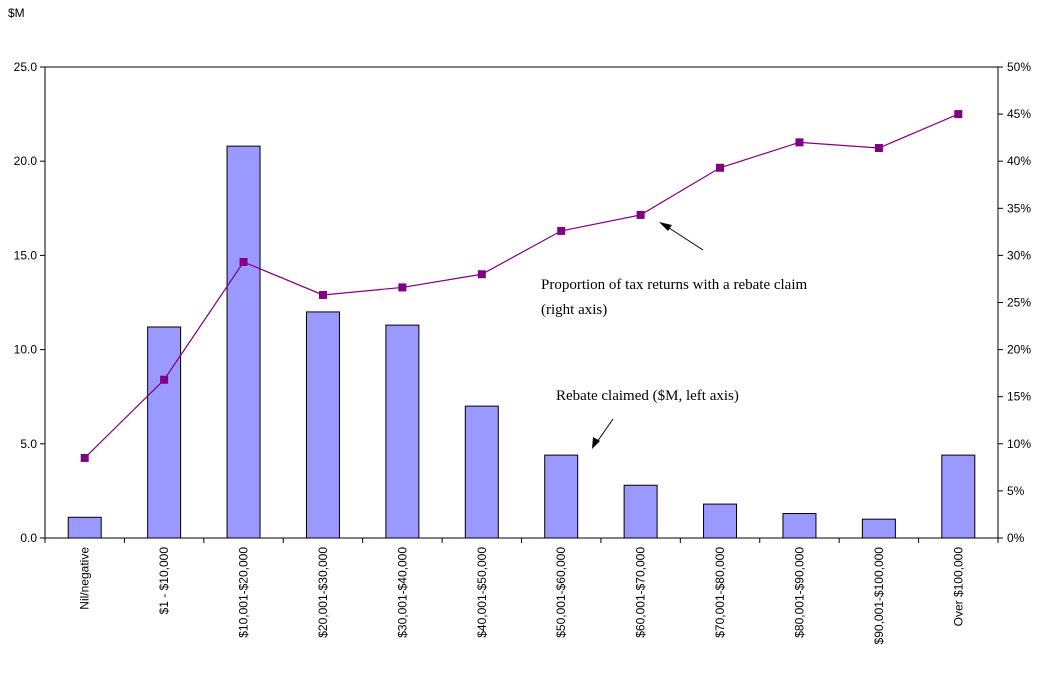 The image size is (1046, 686). What do you see at coordinates (1019, 161) in the screenshot?
I see `right-axis-tick-label: 40%` at bounding box center [1019, 161].